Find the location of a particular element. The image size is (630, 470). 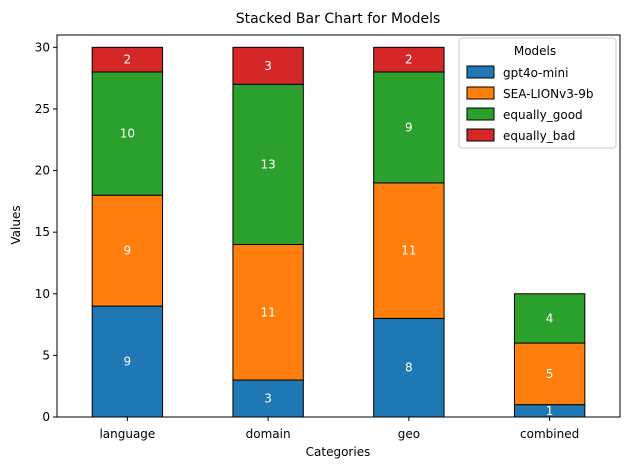

bar-segment-combined-equally_good is located at coordinates (549, 318).